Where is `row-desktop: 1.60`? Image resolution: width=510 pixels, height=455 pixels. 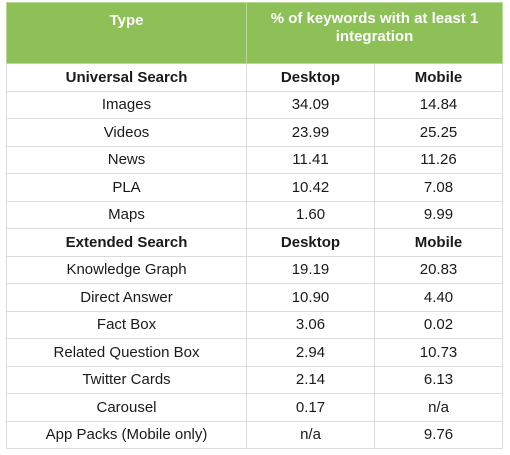 row-desktop: 1.60 is located at coordinates (310, 214).